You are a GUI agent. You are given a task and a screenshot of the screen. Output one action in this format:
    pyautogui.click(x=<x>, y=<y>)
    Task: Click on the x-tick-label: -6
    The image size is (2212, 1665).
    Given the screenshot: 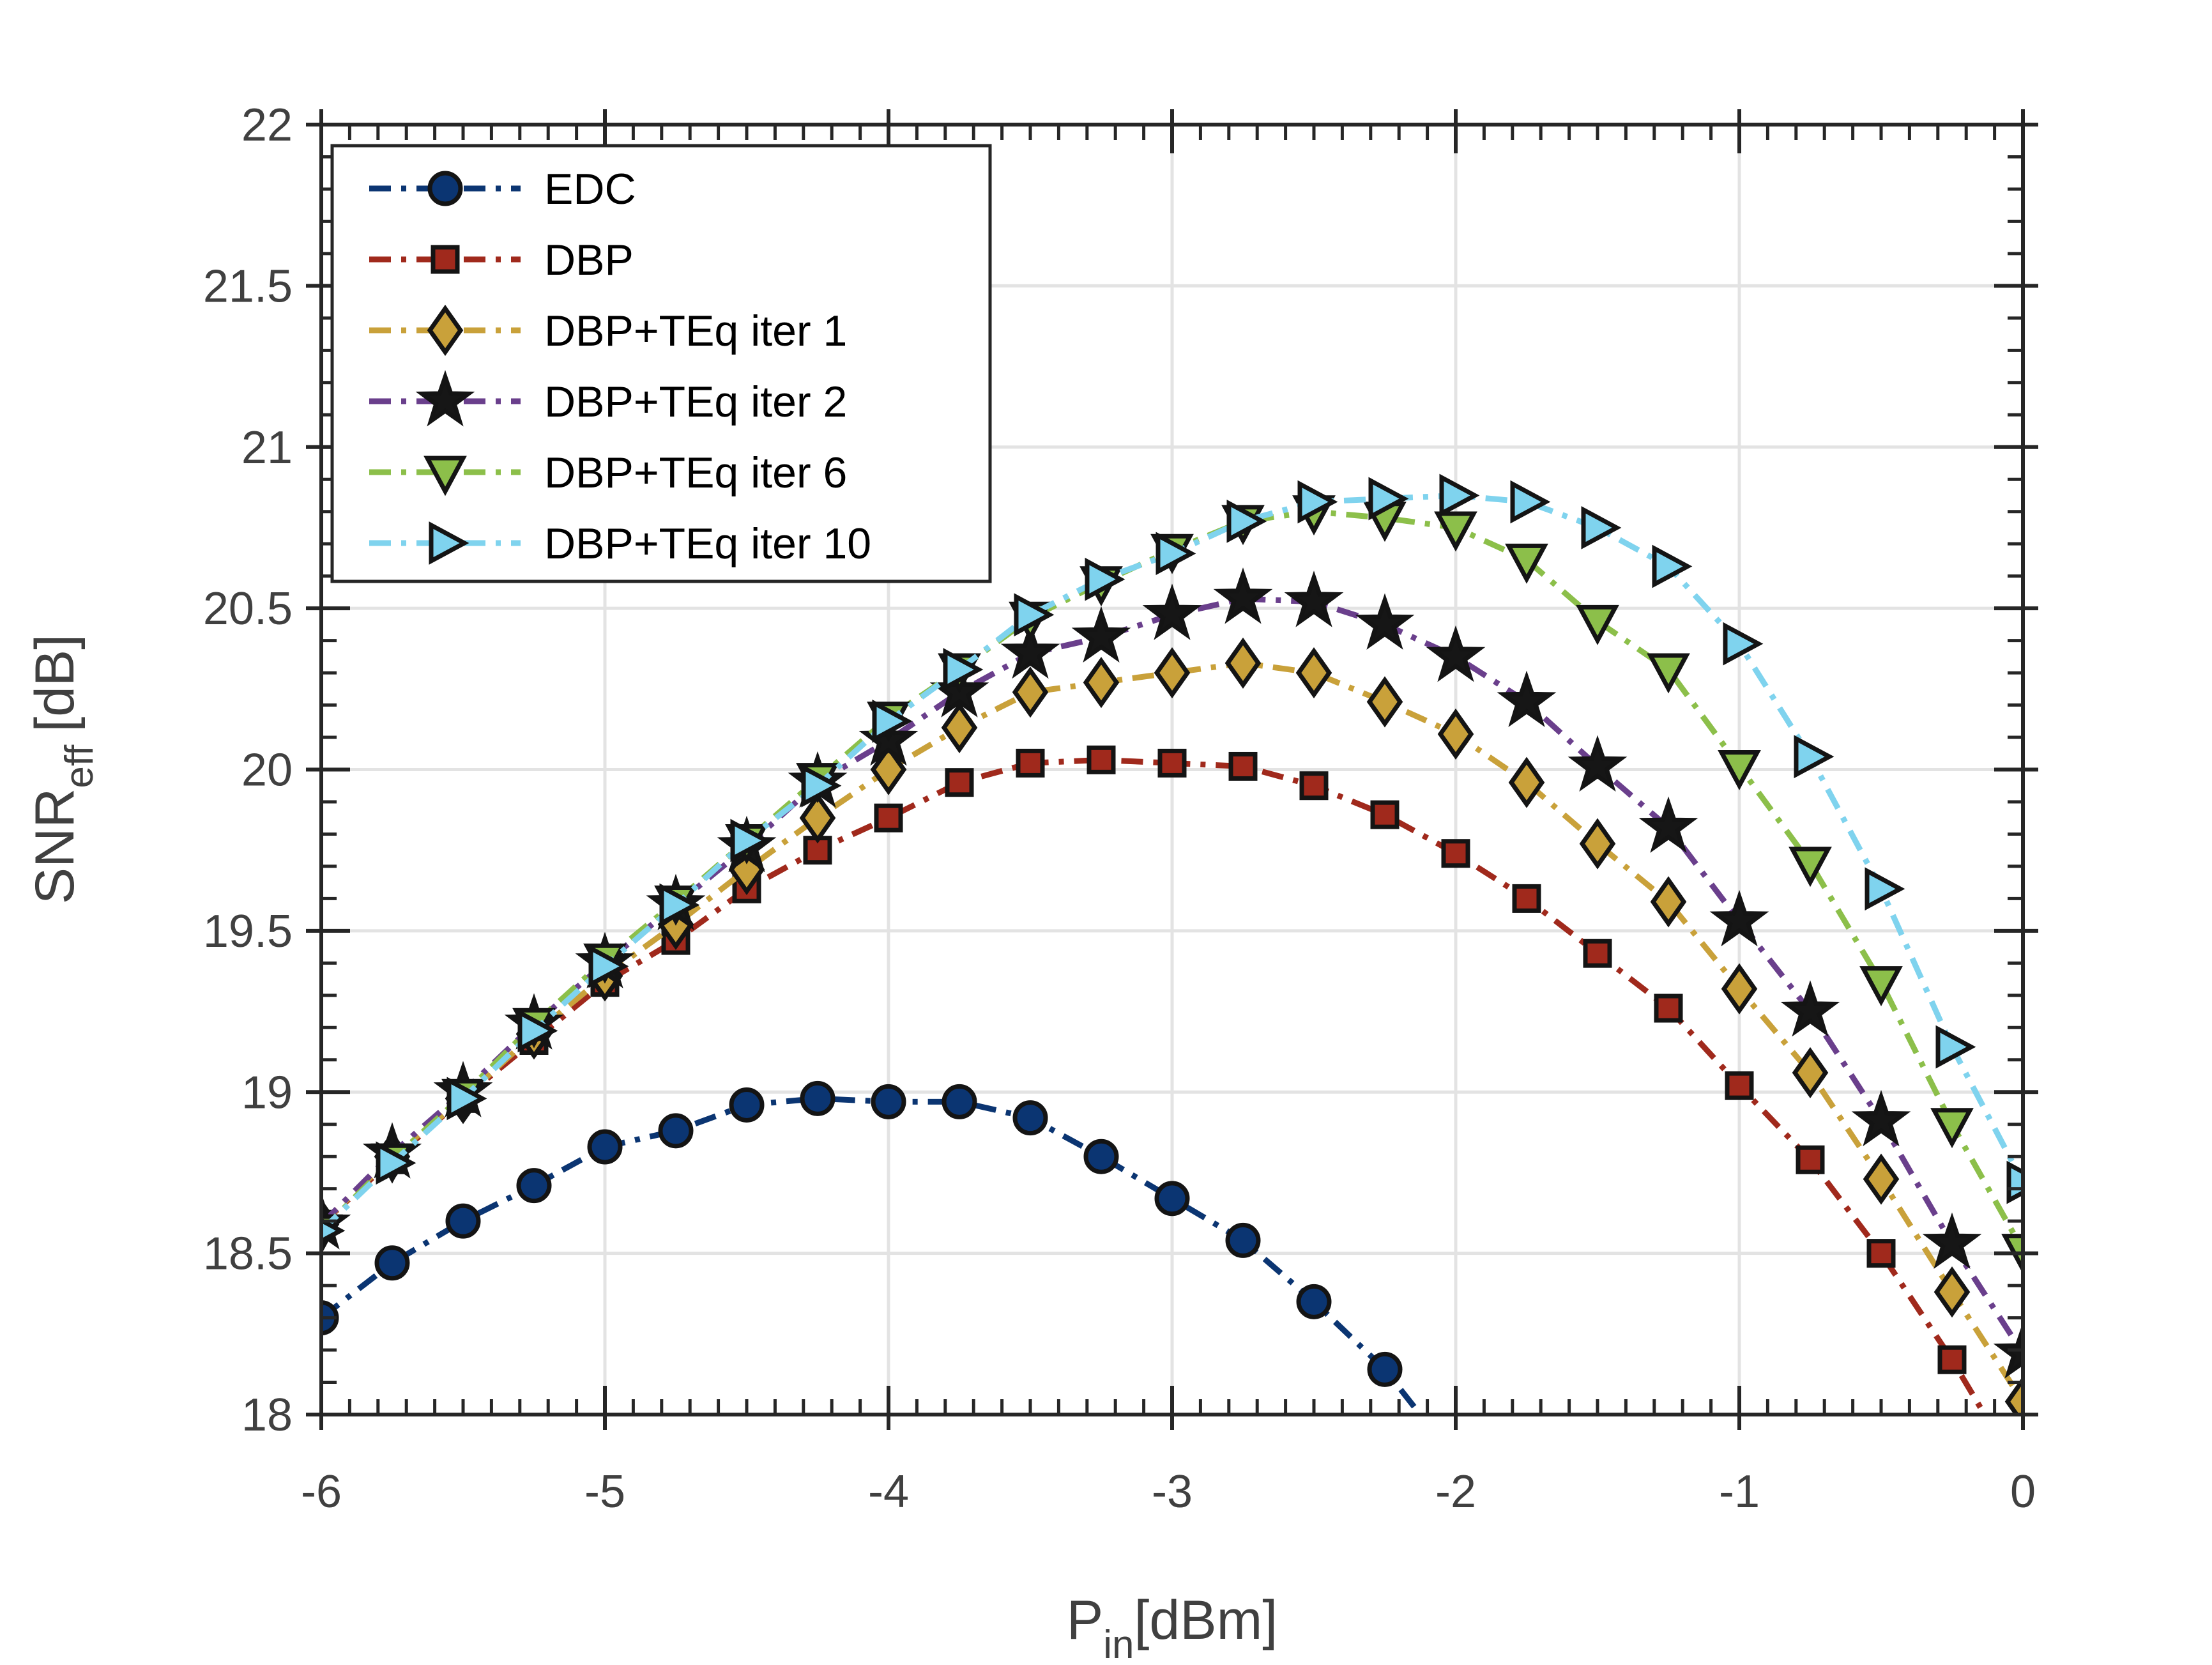 What is the action you would take?
    pyautogui.click(x=321, y=1491)
    